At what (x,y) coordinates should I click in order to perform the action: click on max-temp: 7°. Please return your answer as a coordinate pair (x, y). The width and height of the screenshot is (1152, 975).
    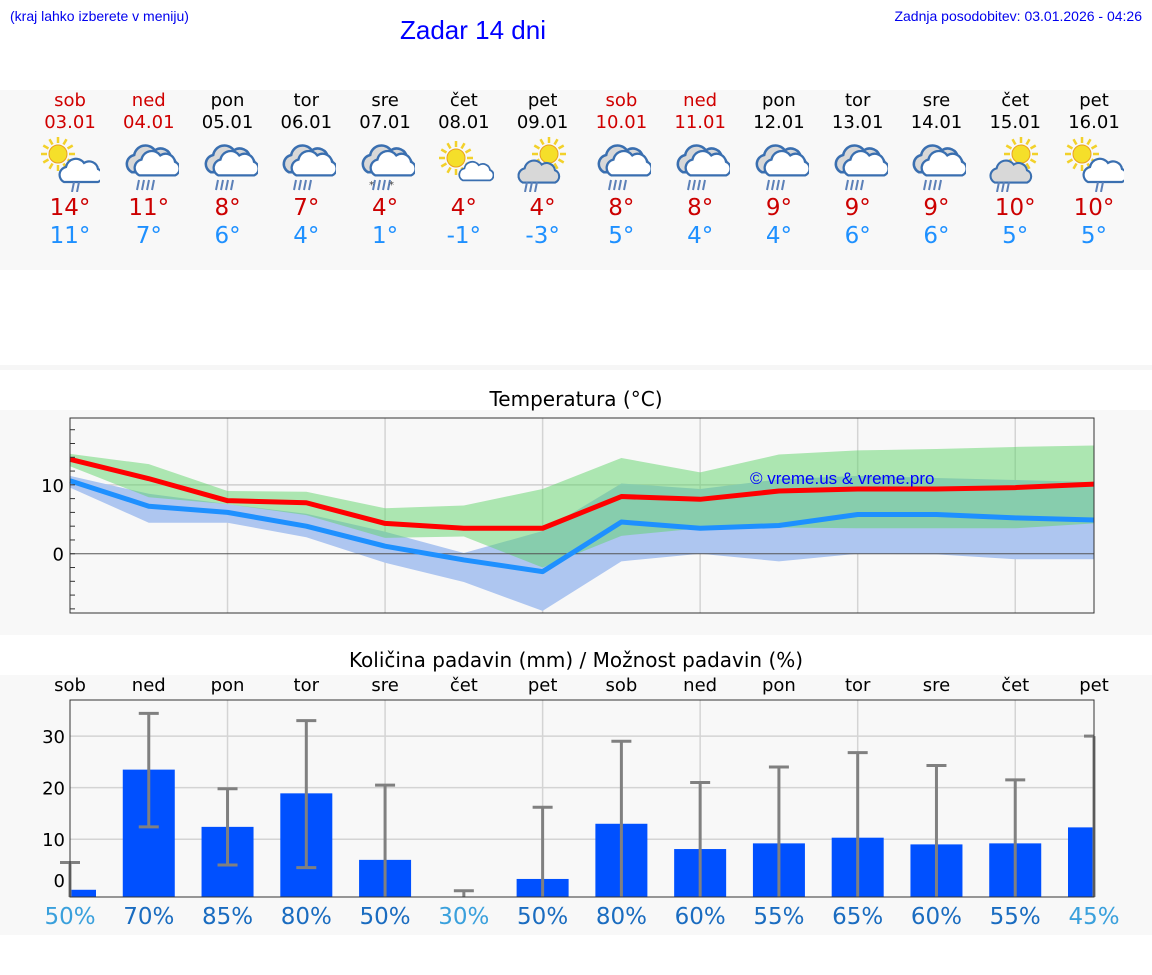
    Looking at the image, I should click on (306, 208).